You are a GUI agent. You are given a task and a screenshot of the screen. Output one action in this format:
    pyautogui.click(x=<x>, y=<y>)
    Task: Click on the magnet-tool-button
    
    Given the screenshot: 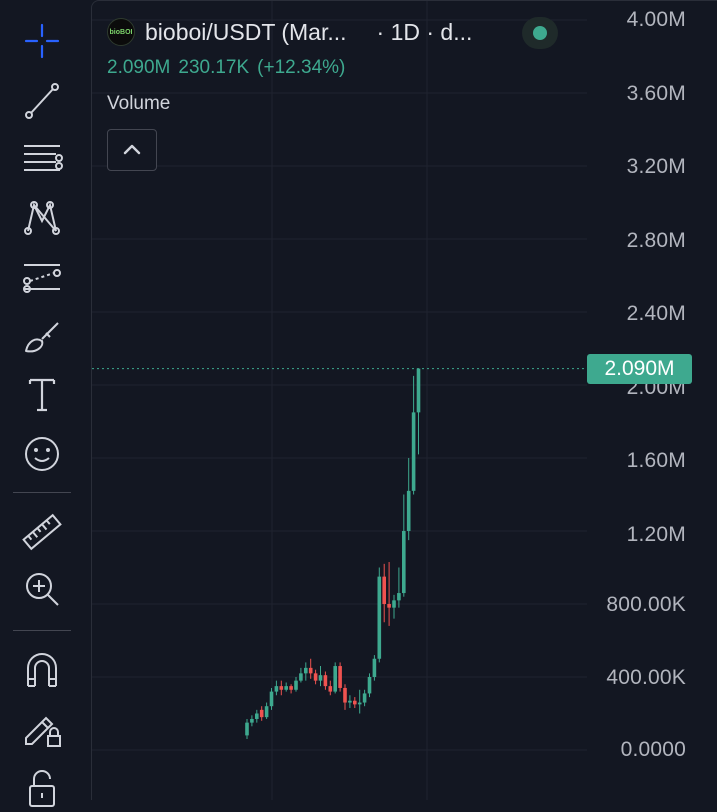 What is the action you would take?
    pyautogui.click(x=42, y=670)
    